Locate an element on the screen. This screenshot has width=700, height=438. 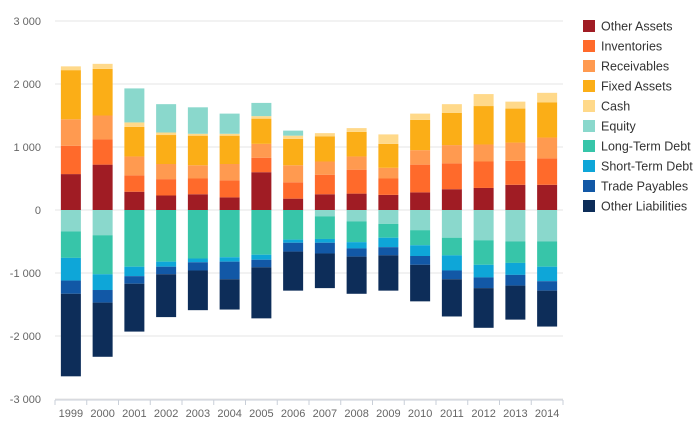
legend-item-trade-payables: Trade Payables is located at coordinates (635, 187).